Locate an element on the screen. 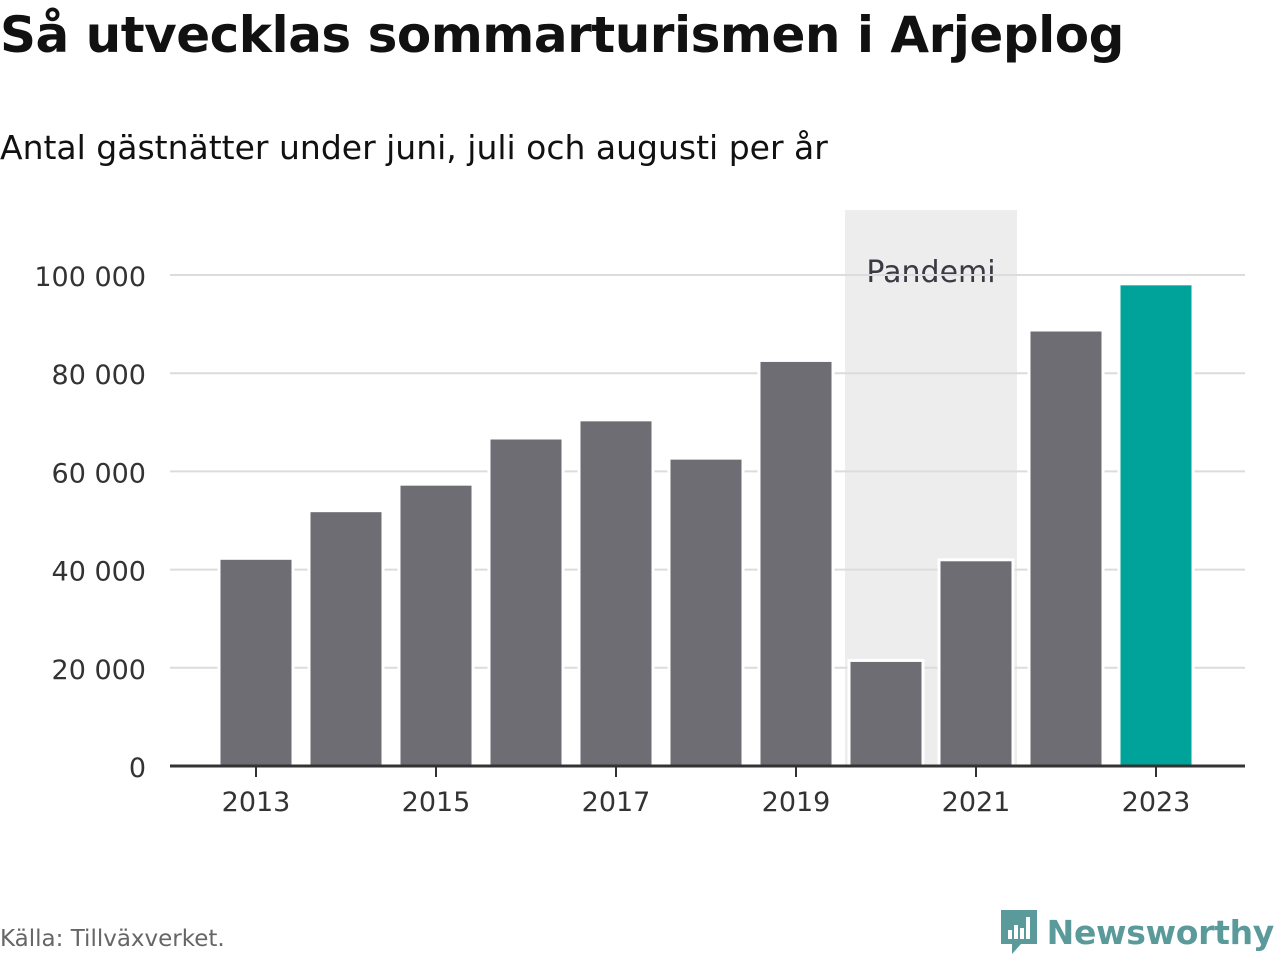 Image resolution: width=1280 pixels, height=960 pixels. logo-text: Newsworthy is located at coordinates (1160, 932).